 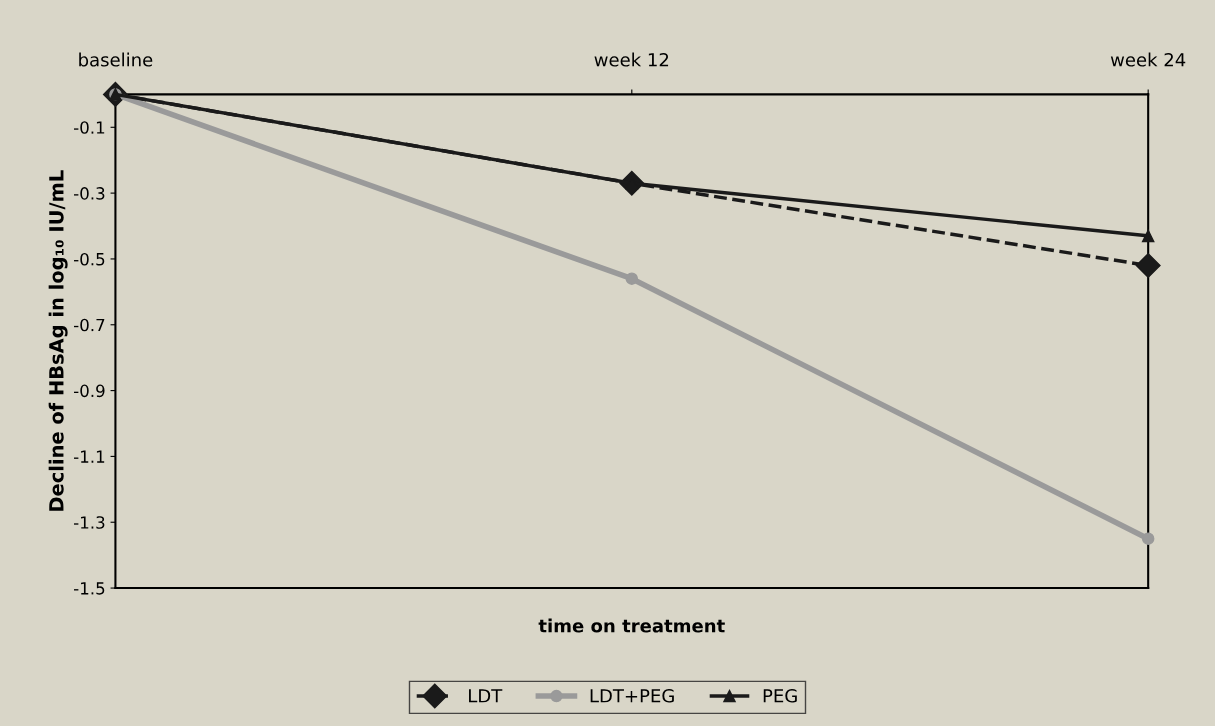 I want to click on x-tick-label: week 12, so click(x=631, y=59).